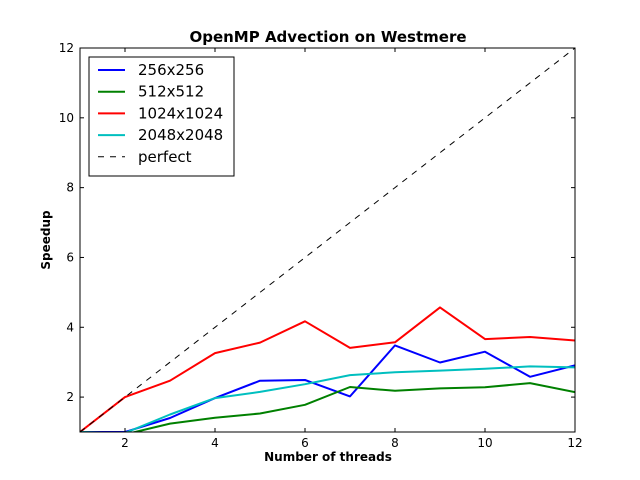 The height and width of the screenshot is (480, 640). Describe the element at coordinates (215, 443) in the screenshot. I see `x-tick-label: 4` at that location.